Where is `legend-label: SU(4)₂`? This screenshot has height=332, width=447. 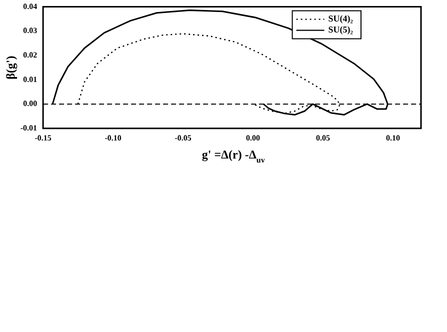 legend-label: SU(4)₂ is located at coordinates (341, 19).